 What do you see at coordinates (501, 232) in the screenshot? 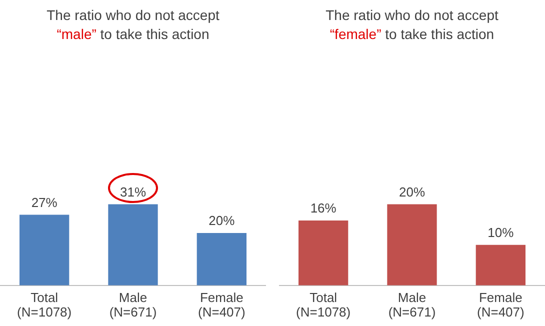
I see `data-label: 10%` at bounding box center [501, 232].